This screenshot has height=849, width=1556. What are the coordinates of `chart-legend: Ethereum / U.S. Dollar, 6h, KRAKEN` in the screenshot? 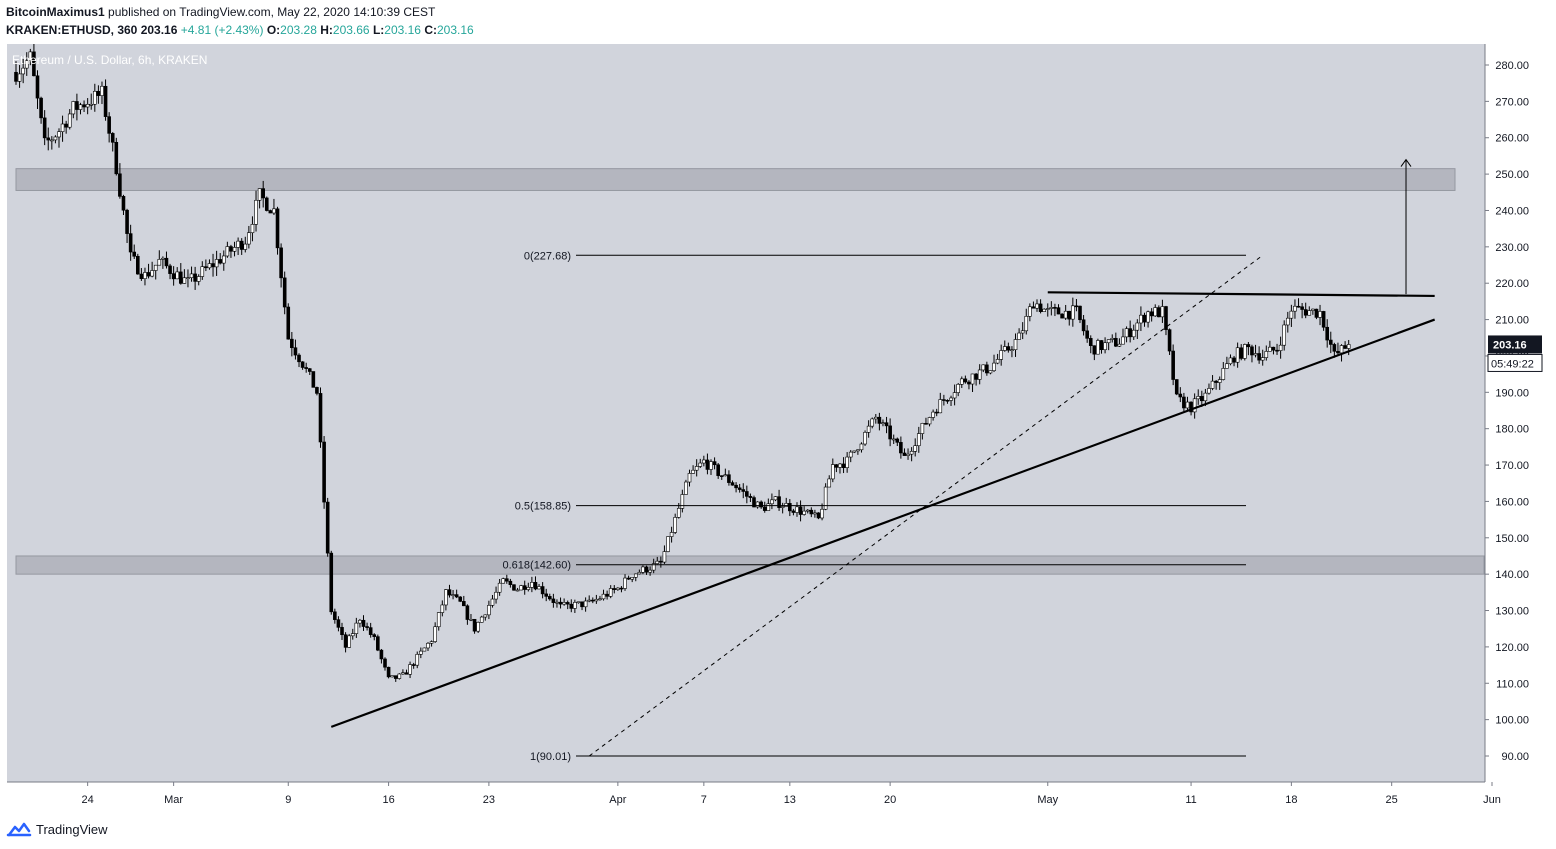 It's located at (109, 60).